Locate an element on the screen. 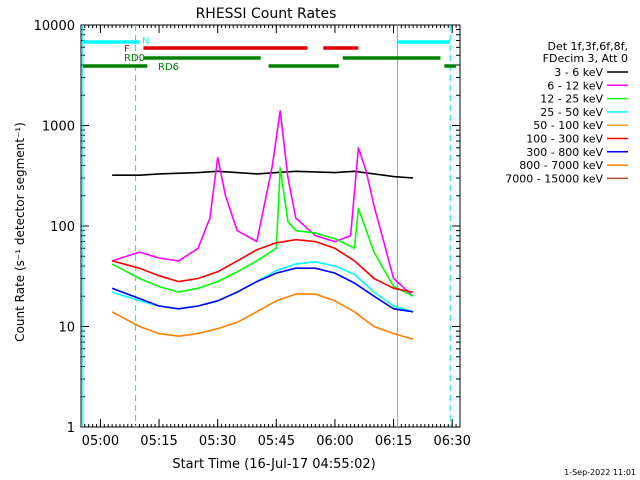 The width and height of the screenshot is (640, 480). legend-entry-label: 12 - 25 keV is located at coordinates (571, 99).